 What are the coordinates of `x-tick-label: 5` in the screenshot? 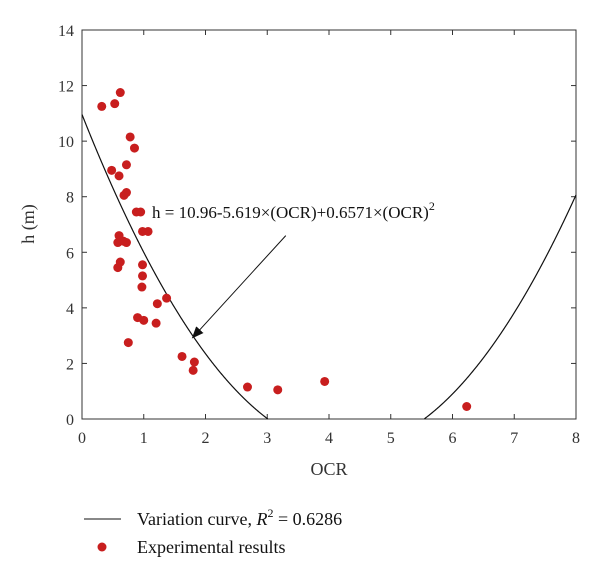 It's located at (391, 438).